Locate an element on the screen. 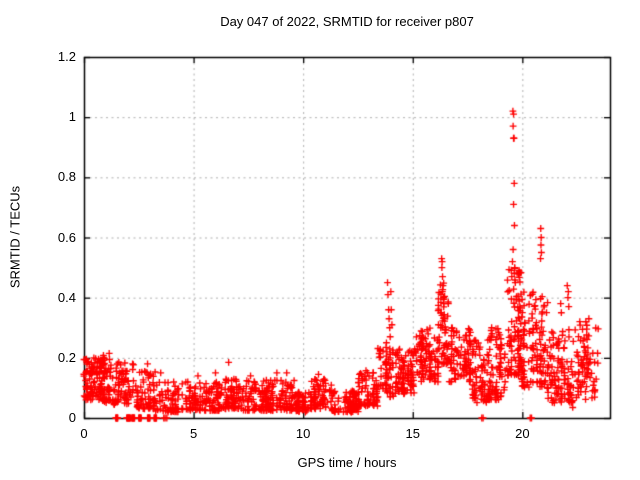 The width and height of the screenshot is (640, 480). y-tick-label: 1 is located at coordinates (72, 117).